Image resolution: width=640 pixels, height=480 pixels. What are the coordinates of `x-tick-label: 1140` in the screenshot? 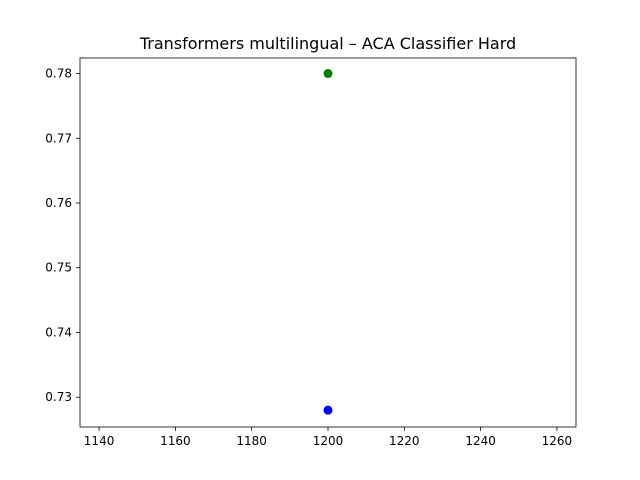 It's located at (99, 441).